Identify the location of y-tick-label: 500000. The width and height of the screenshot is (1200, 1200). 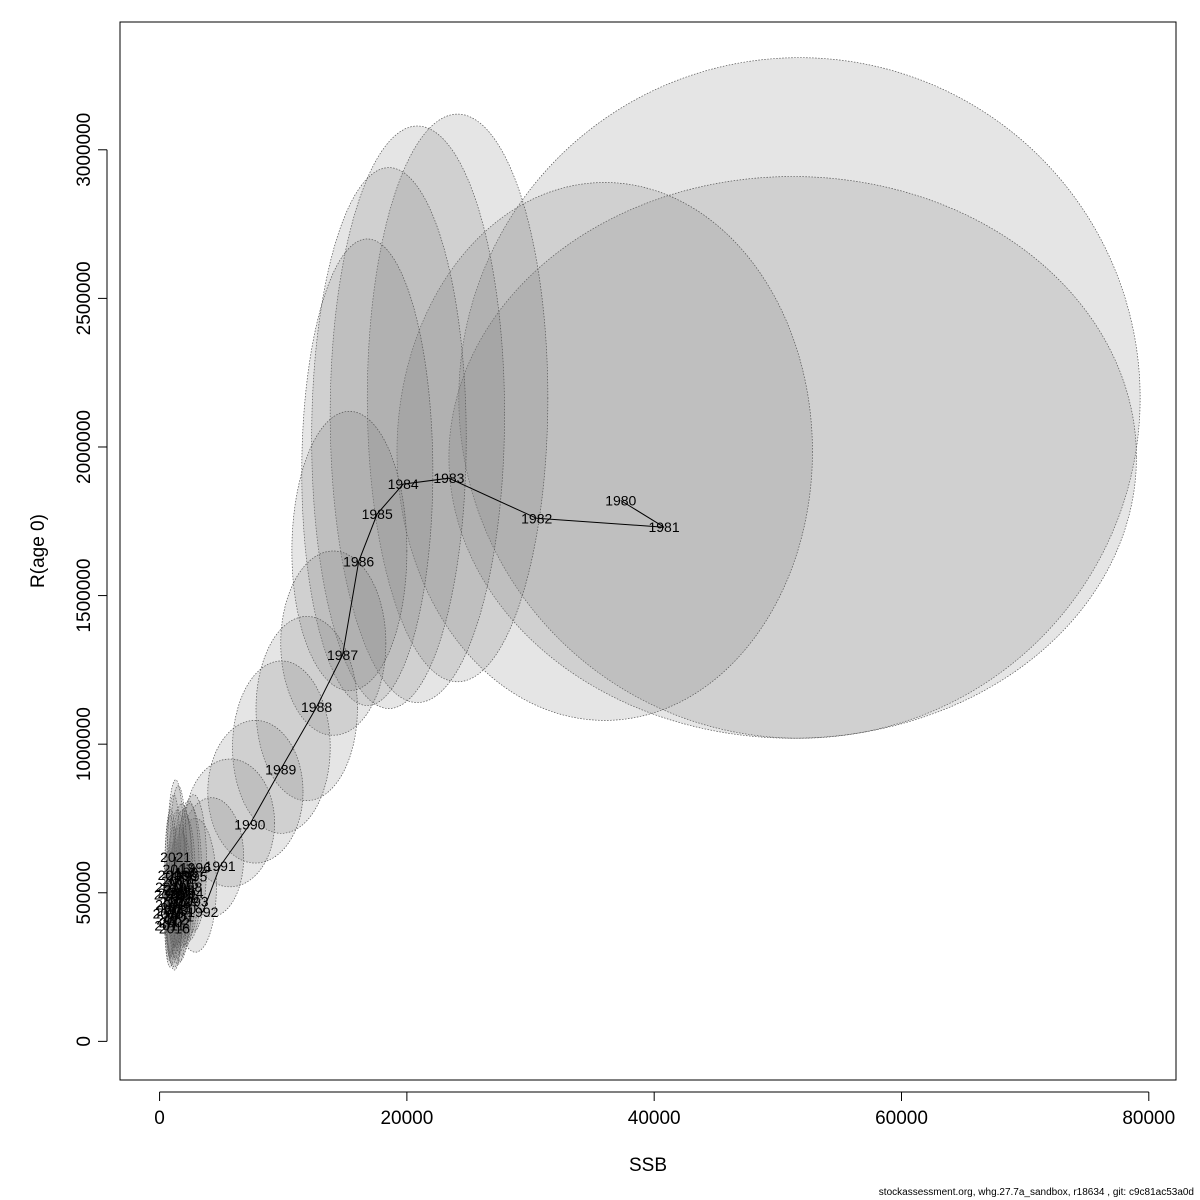
(84, 892).